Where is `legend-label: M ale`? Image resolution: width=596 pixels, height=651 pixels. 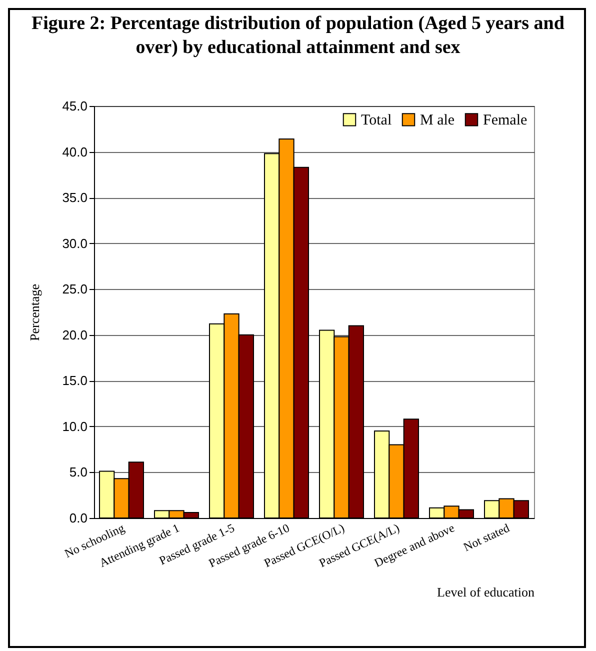 legend-label: M ale is located at coordinates (437, 120).